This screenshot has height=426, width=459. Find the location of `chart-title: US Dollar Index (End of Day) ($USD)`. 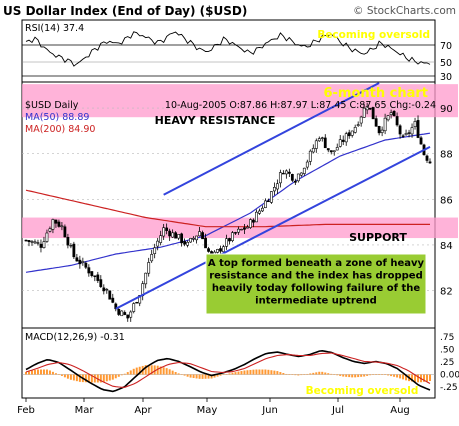

chart-title: US Dollar Index (End of Day) ($USD) is located at coordinates (125, 11).